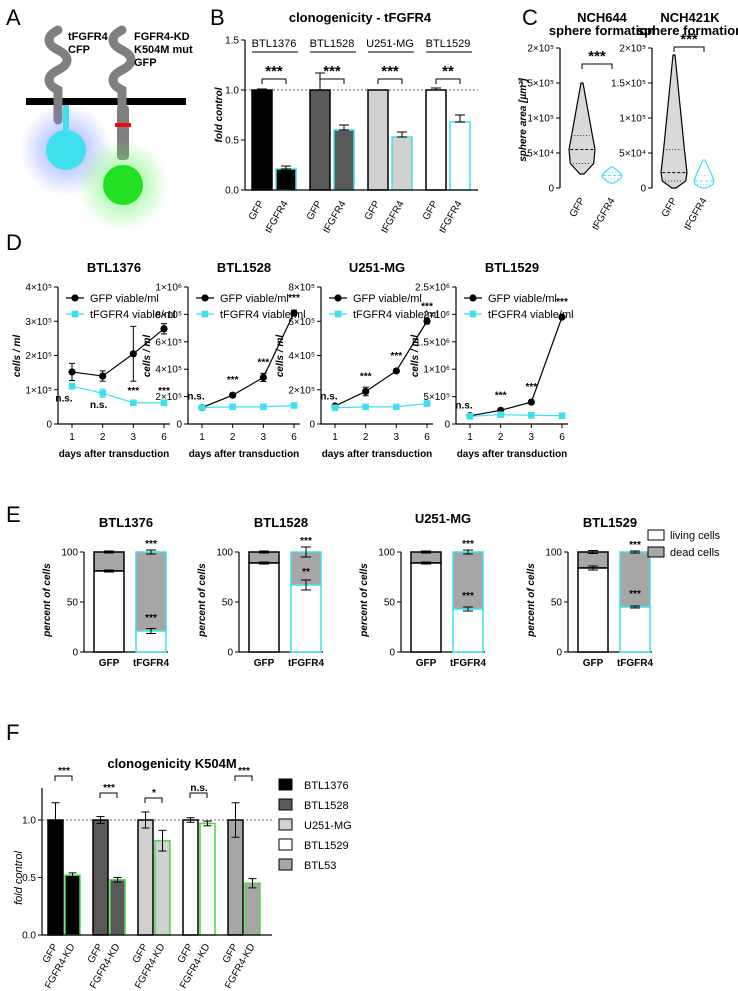  Describe the element at coordinates (301, 322) in the screenshot. I see `panel-d-y-tick-label: 6×10⁵` at that location.